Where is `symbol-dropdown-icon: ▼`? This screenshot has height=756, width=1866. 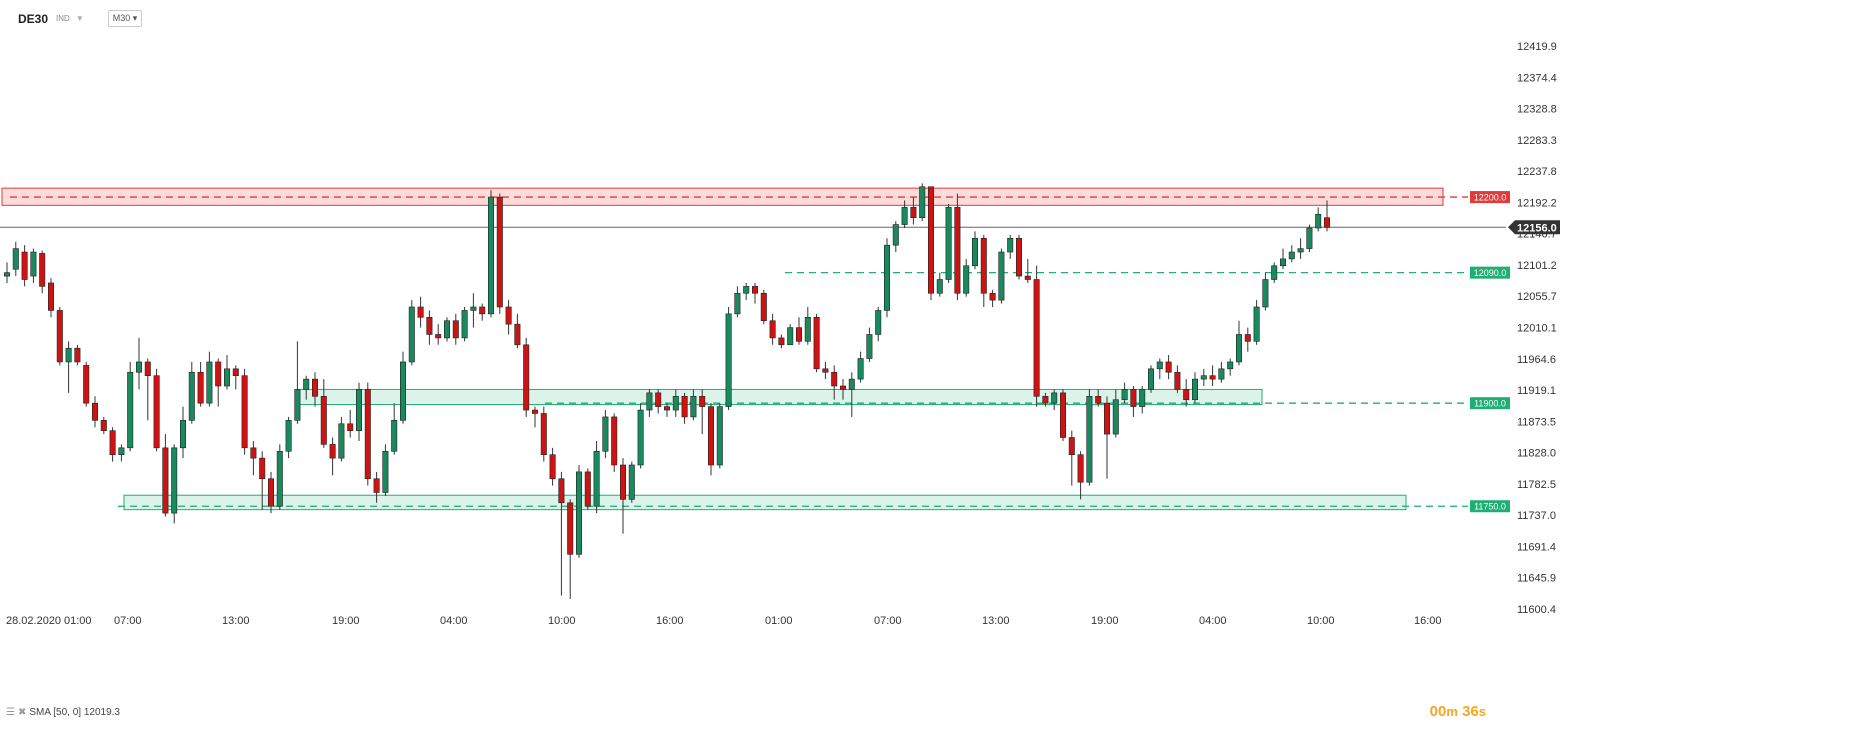
symbol-dropdown-icon: ▼ is located at coordinates (79, 18).